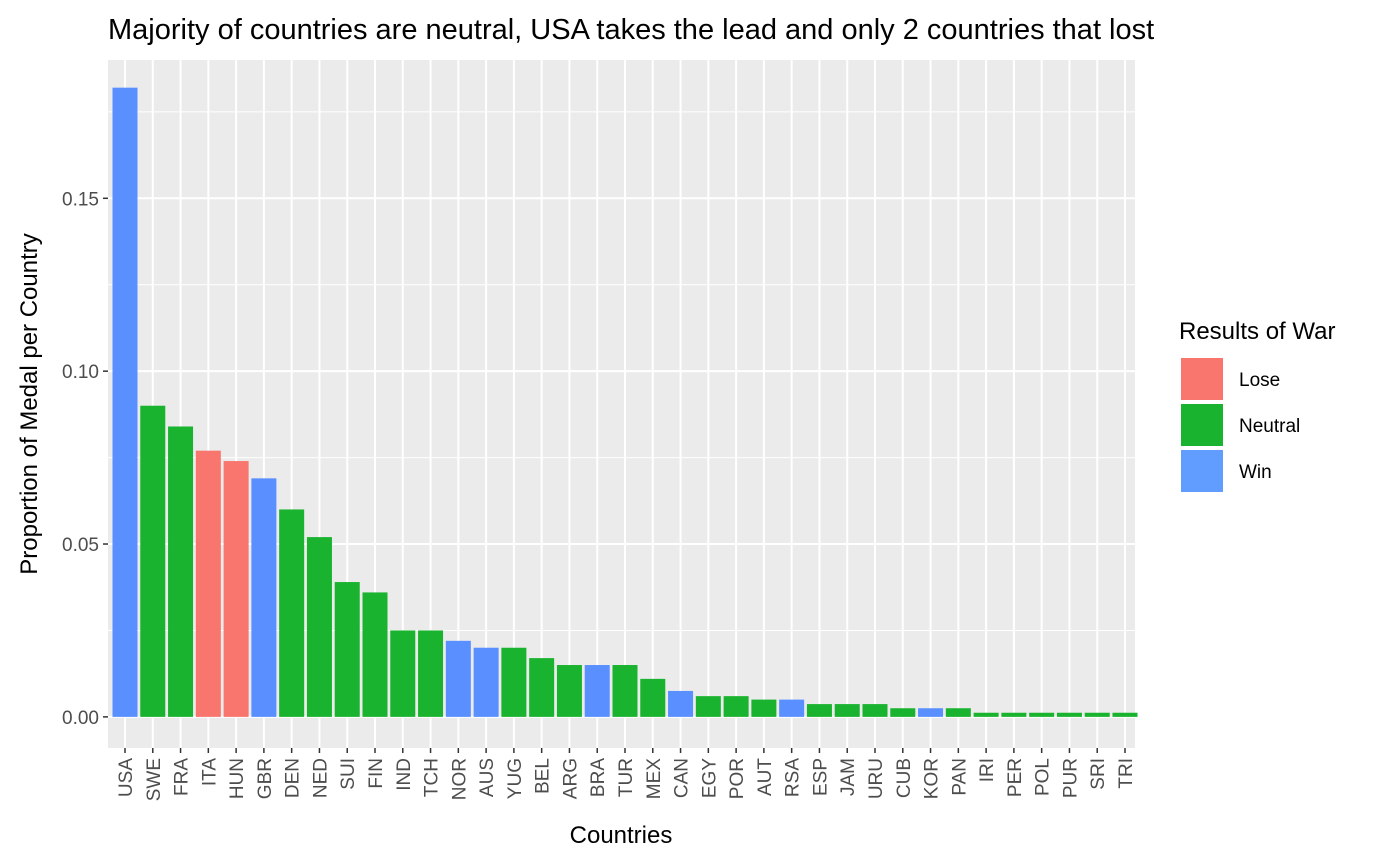 This screenshot has width=1400, height=865. I want to click on x-tick-label: PUR, so click(1070, 778).